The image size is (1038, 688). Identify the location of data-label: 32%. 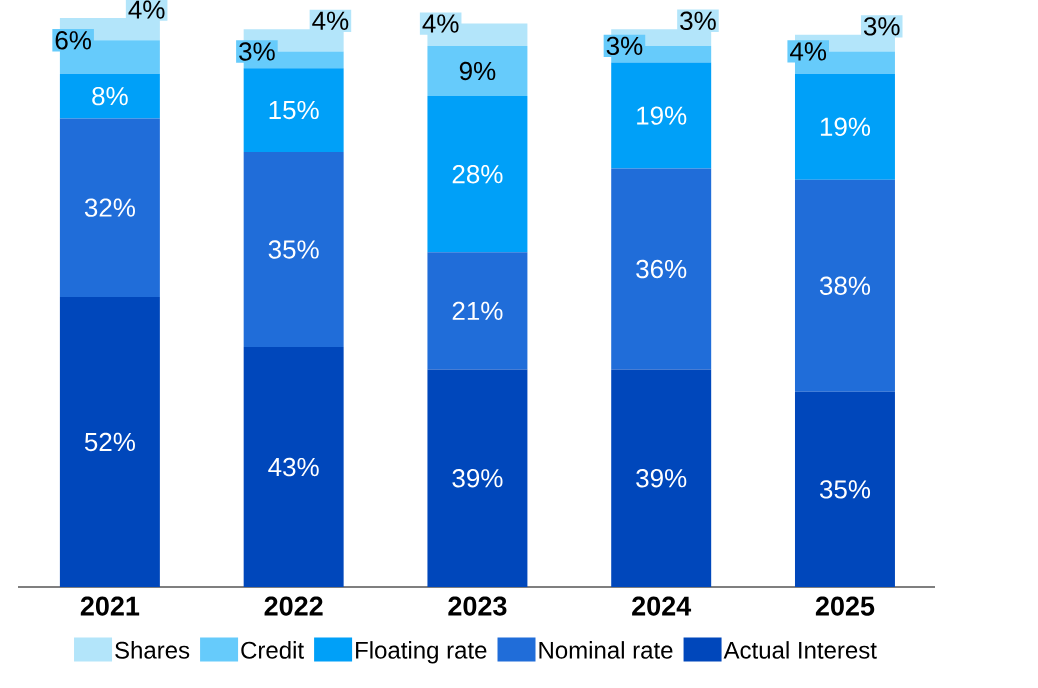
(109, 207).